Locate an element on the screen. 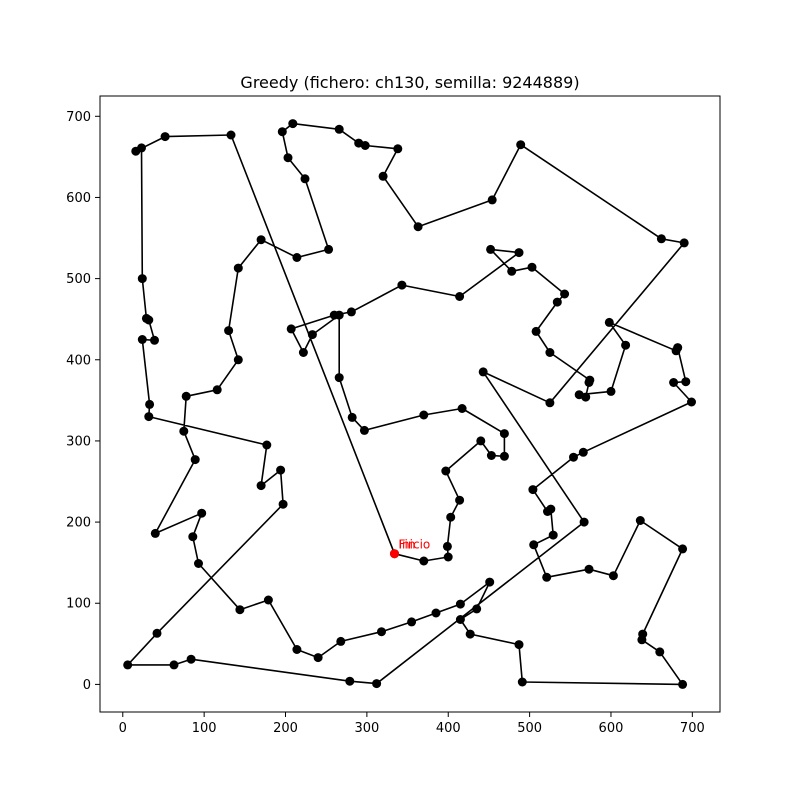 This screenshot has height=800, width=800. y-tick-label: 500 is located at coordinates (78, 279).